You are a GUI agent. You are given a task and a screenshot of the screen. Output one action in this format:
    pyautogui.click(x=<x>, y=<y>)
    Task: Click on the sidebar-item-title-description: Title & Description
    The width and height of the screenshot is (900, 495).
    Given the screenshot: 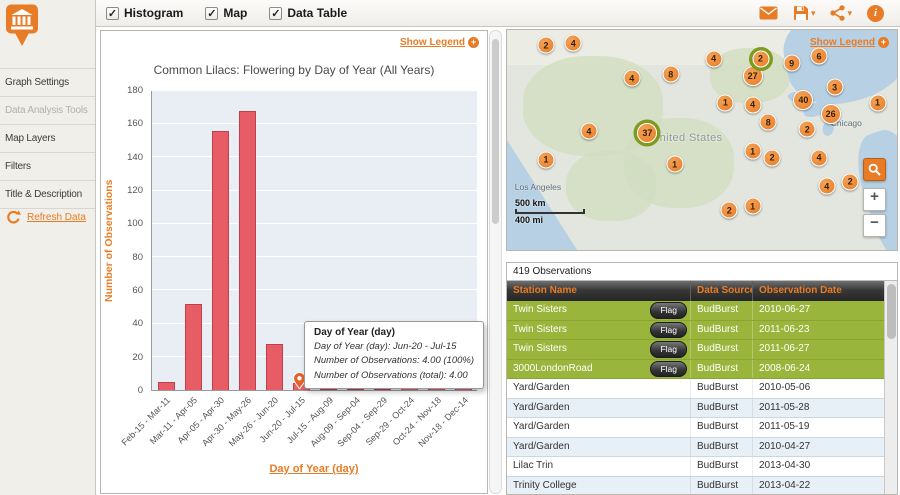 What is the action you would take?
    pyautogui.click(x=47, y=195)
    